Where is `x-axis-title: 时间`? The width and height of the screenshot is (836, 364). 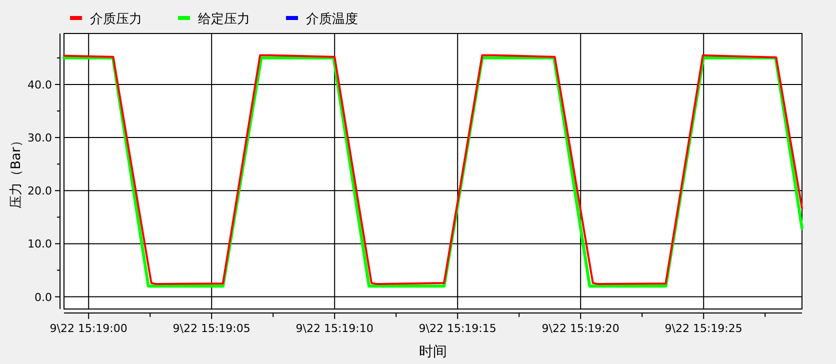 x-axis-title: 时间 is located at coordinates (433, 352).